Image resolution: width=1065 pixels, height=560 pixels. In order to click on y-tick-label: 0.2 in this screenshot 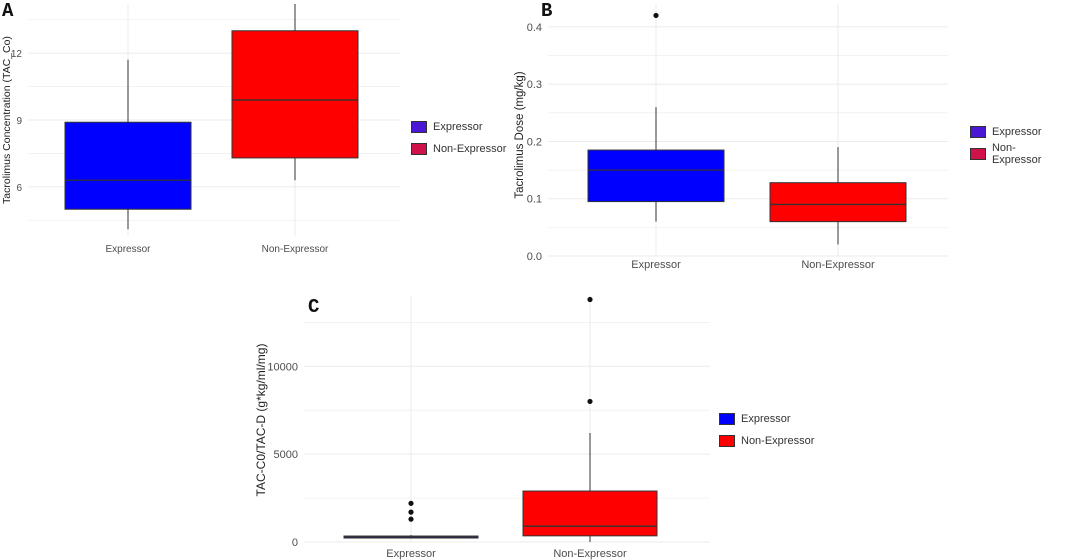, I will do `click(534, 142)`.